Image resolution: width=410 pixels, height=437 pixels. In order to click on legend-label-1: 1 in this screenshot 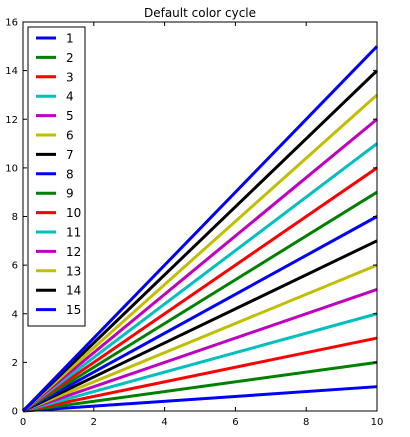, I will do `click(70, 39)`.